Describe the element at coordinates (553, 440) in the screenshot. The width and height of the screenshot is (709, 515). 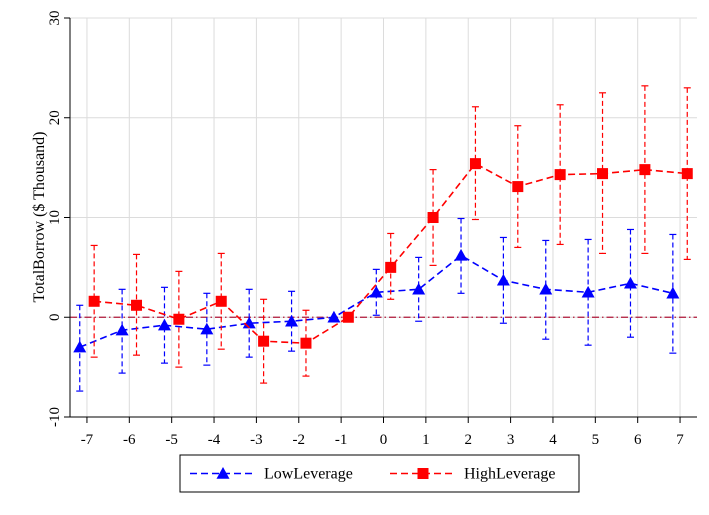
I see `x-tick-label: 4` at that location.